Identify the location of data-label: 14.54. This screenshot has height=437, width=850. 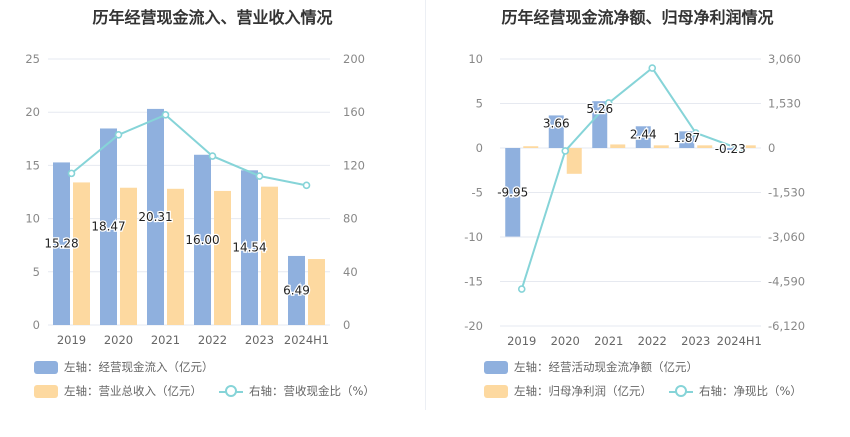
(249, 248).